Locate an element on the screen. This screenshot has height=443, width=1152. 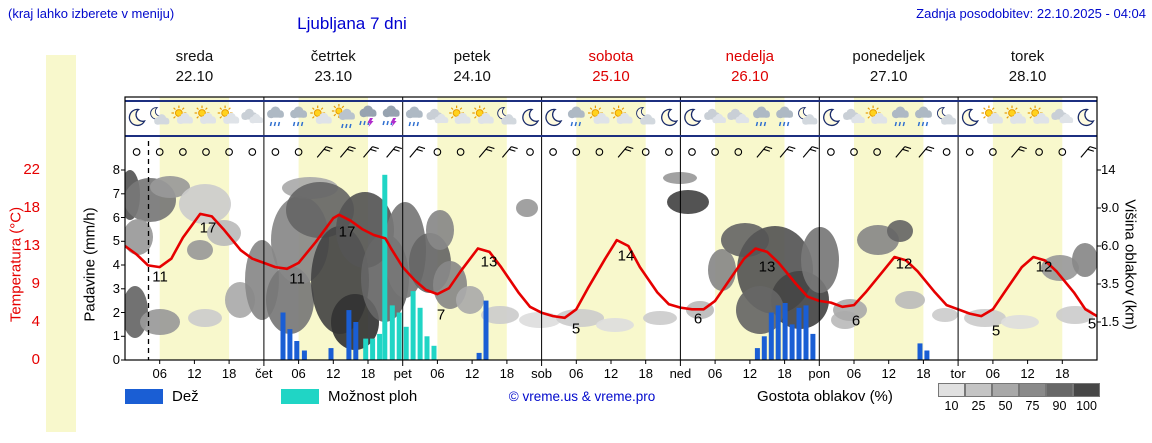
copyright-link: © vreme.us & vreme.pro is located at coordinates (582, 396).